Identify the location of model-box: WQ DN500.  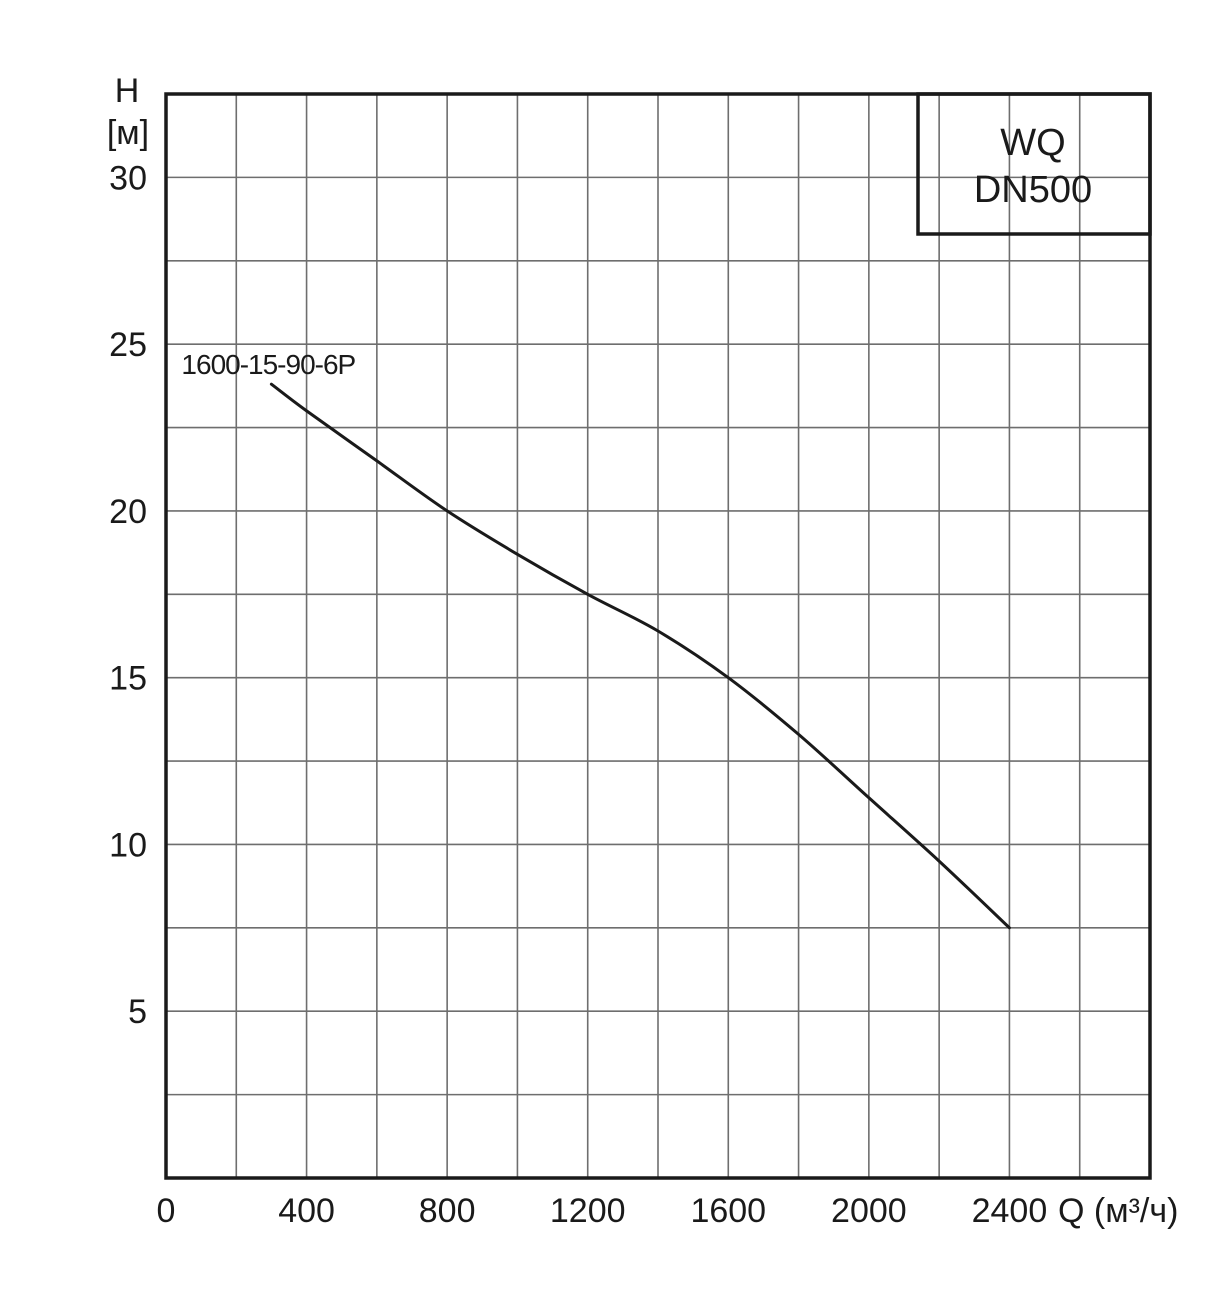
(1034, 164).